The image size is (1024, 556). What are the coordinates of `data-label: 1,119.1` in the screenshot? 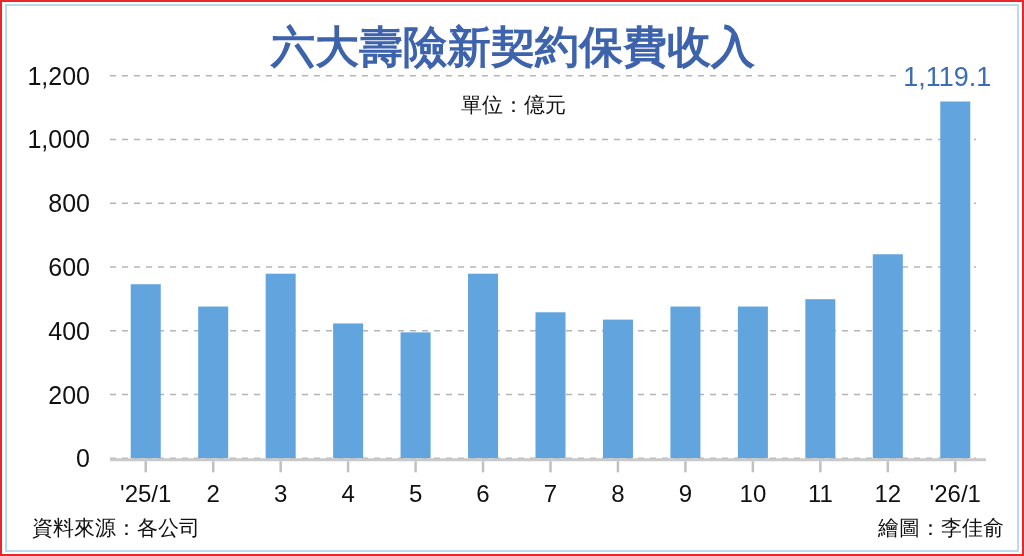 It's located at (947, 77).